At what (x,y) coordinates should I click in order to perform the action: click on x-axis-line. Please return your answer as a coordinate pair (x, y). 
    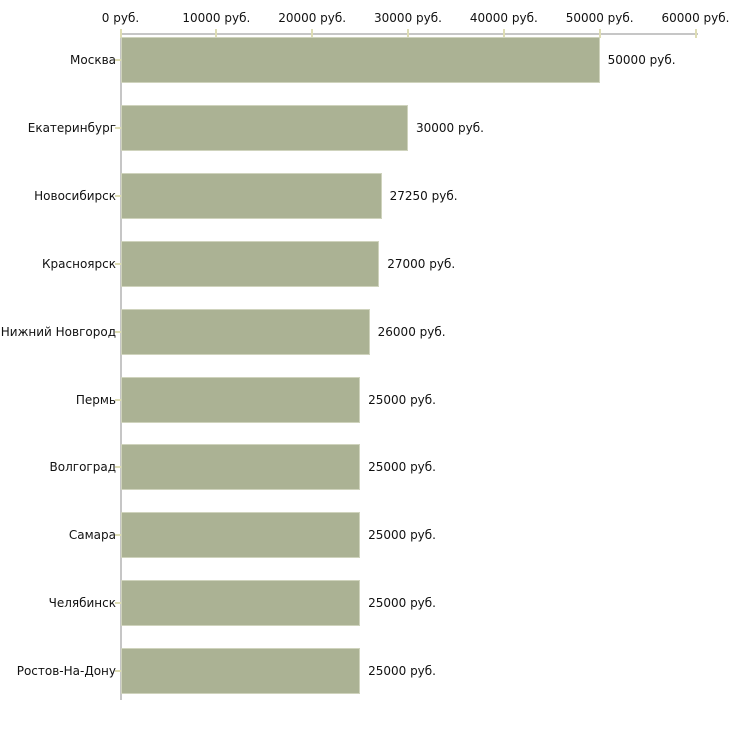
    Looking at the image, I should click on (409, 34).